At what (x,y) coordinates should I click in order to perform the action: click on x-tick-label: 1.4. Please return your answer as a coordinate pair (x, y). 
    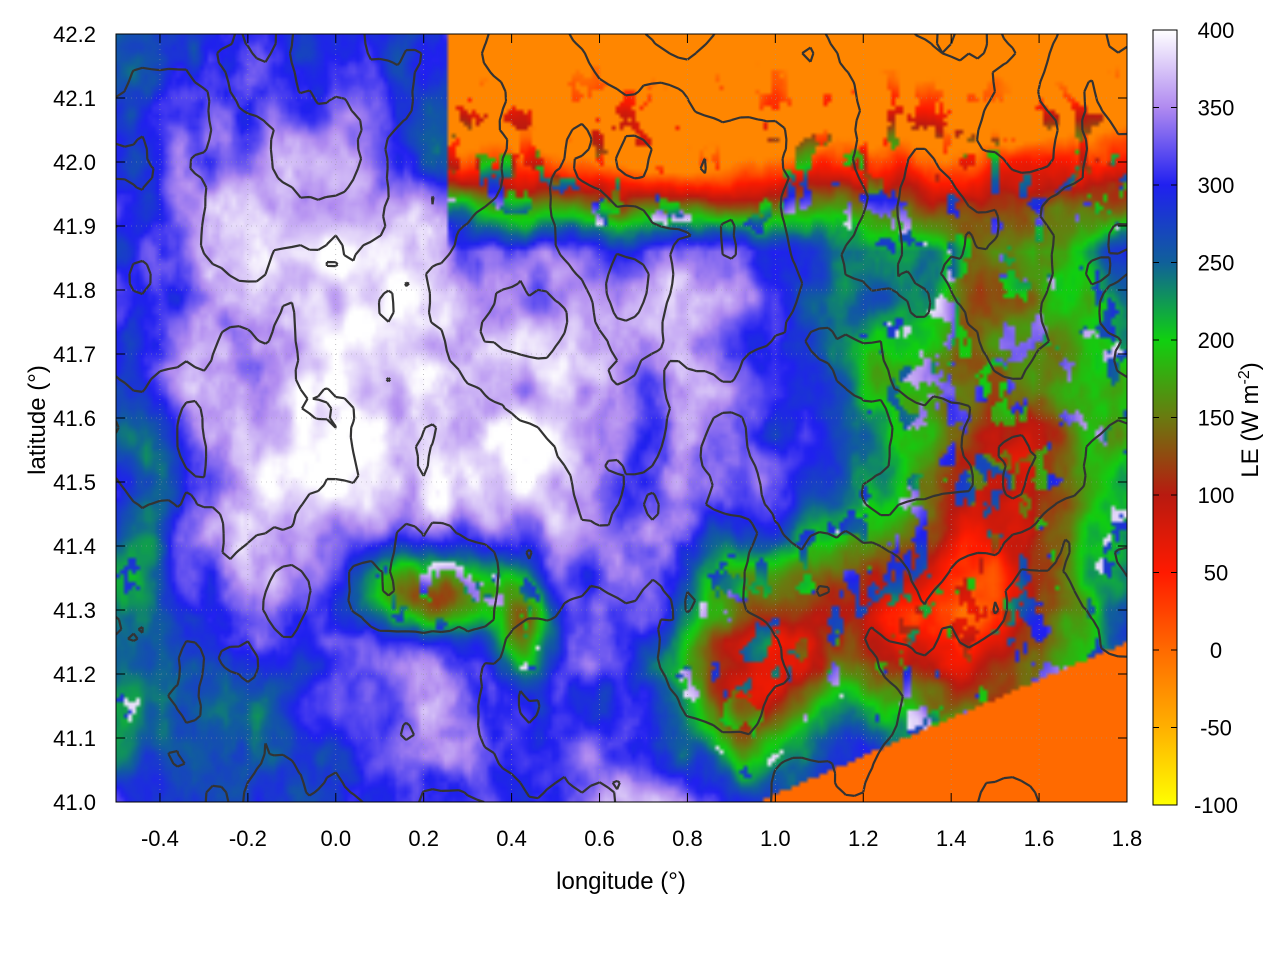
    Looking at the image, I should click on (951, 838).